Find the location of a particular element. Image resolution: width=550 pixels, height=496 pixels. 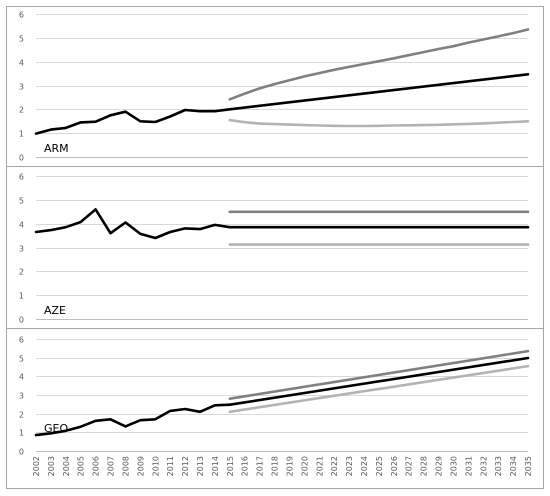

x-tick-label: 2030 is located at coordinates (454, 466).